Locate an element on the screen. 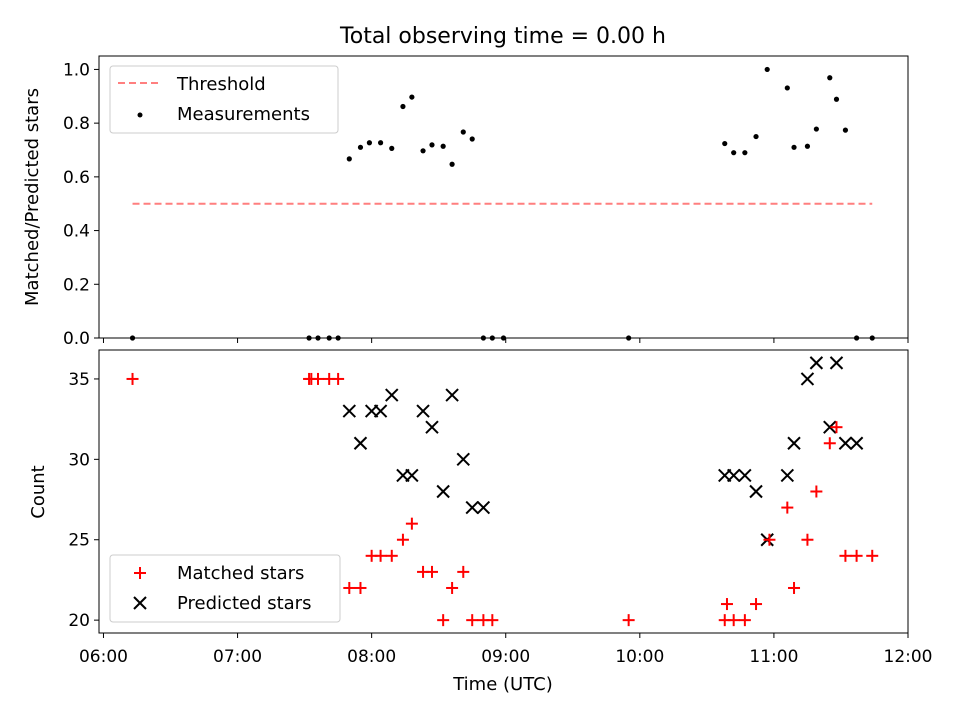 This screenshot has height=720, width=960. x-tick-label: 06:00 is located at coordinates (103, 657).